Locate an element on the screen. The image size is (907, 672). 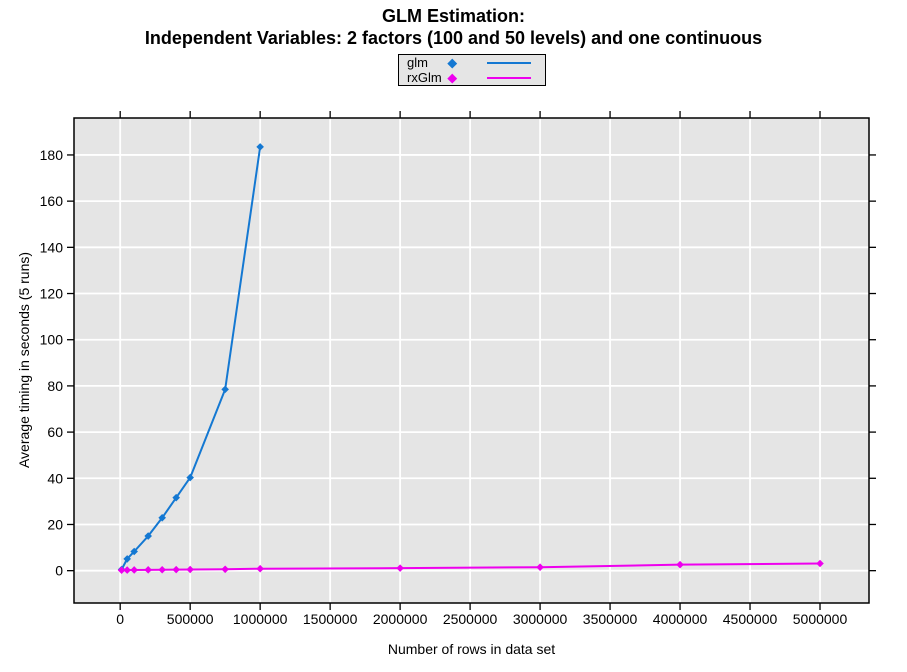
y-axis-label: Average timing in seconds (5 runs) is located at coordinates (24, 360).